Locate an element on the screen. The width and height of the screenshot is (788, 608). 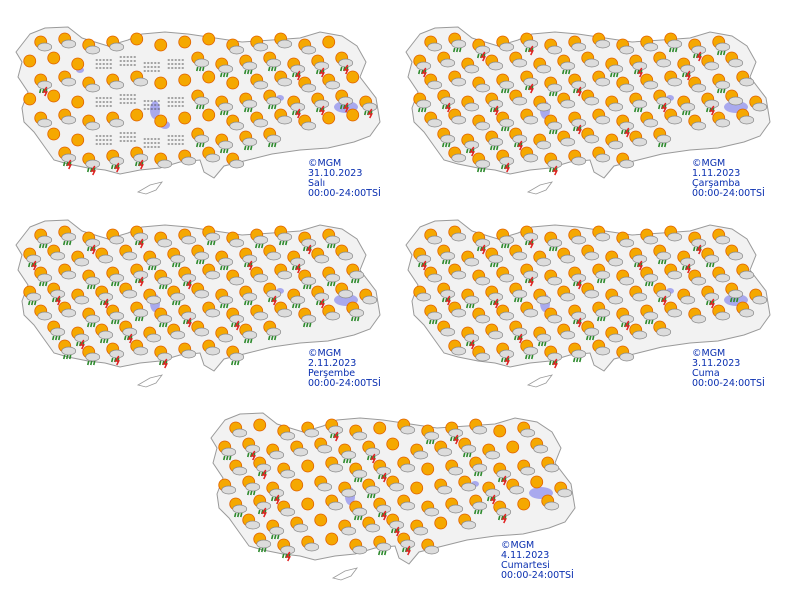
turkey-map is located at coordinates (393, 496).